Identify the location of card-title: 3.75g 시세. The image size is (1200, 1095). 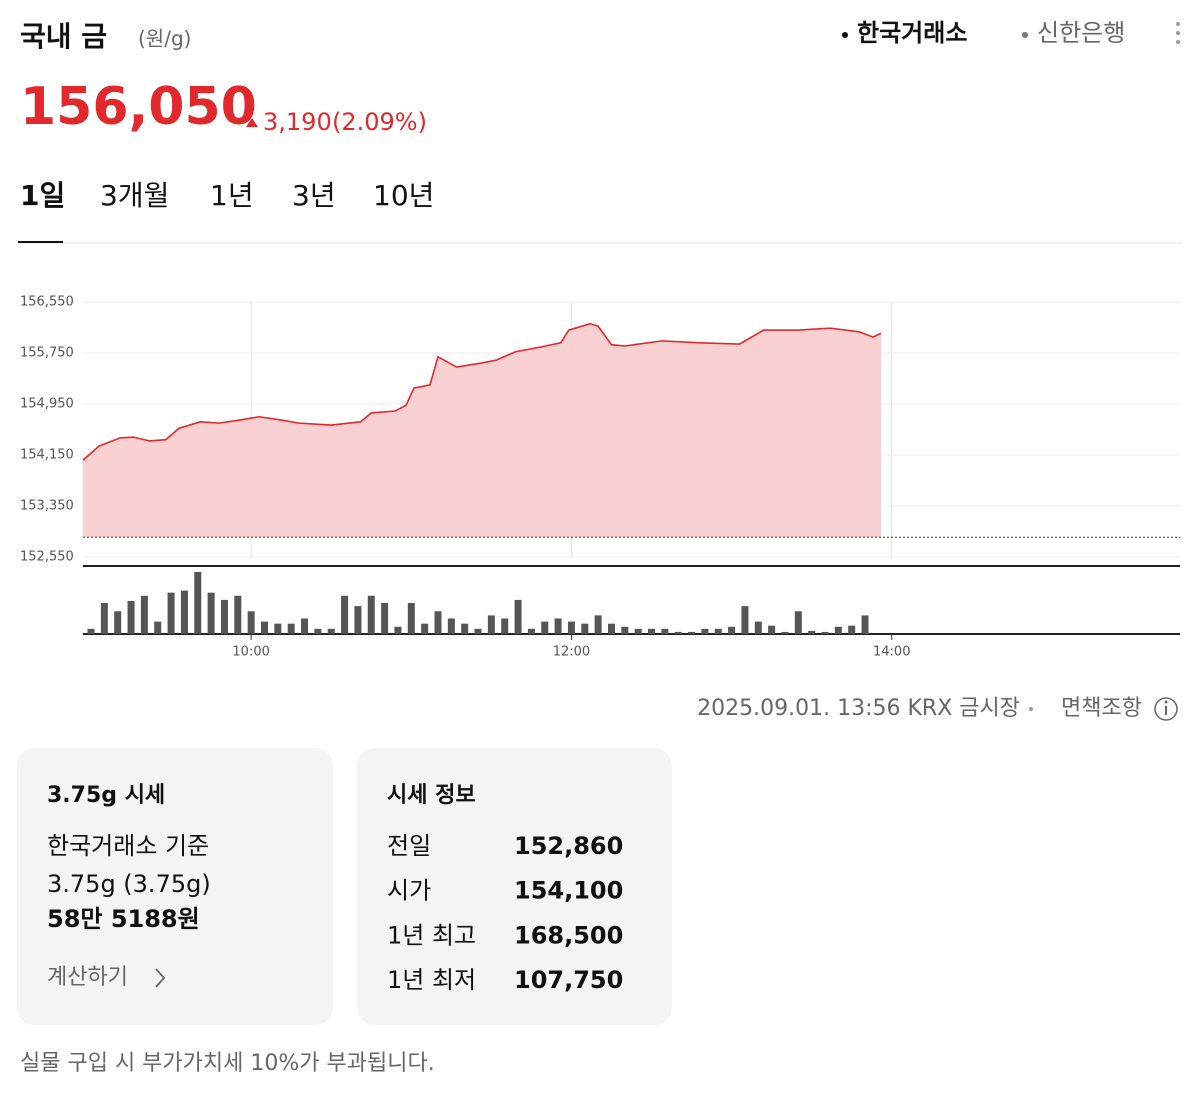
(106, 795).